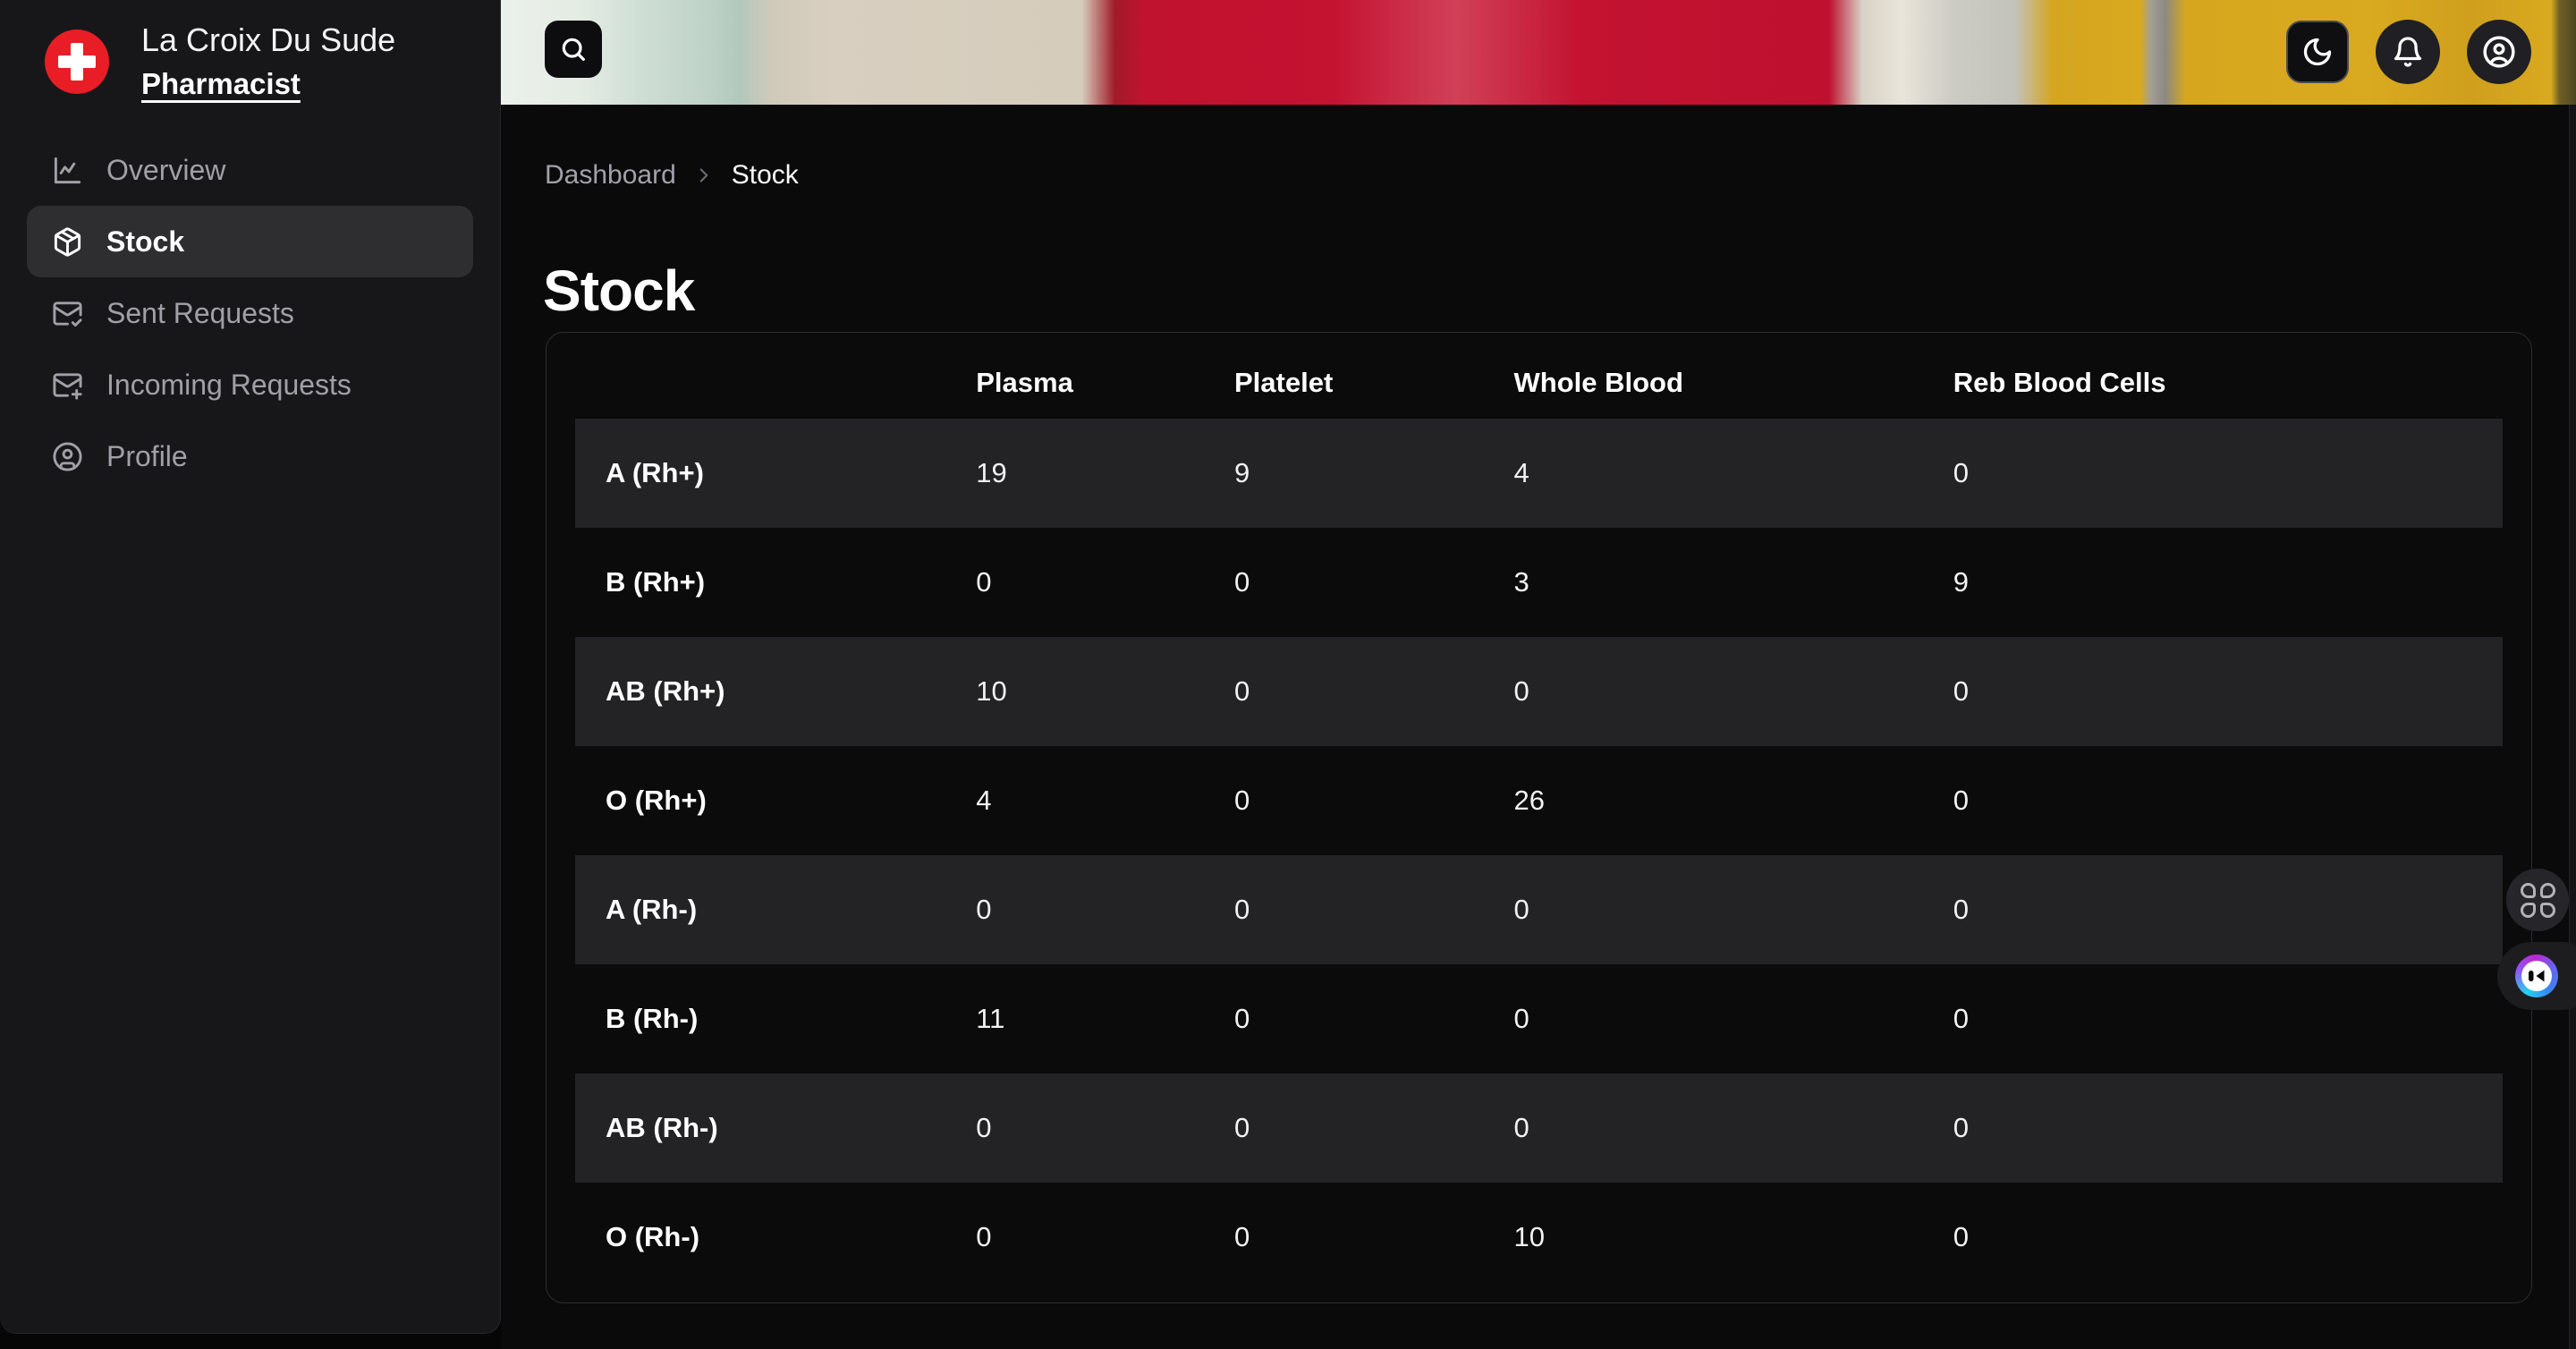  What do you see at coordinates (67, 314) in the screenshot?
I see `mail-check-icon` at bounding box center [67, 314].